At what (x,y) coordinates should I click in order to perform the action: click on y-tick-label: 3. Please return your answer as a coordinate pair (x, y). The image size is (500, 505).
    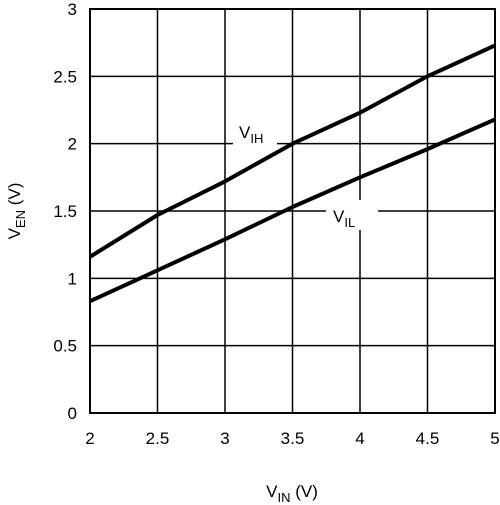
    Looking at the image, I should click on (72, 9).